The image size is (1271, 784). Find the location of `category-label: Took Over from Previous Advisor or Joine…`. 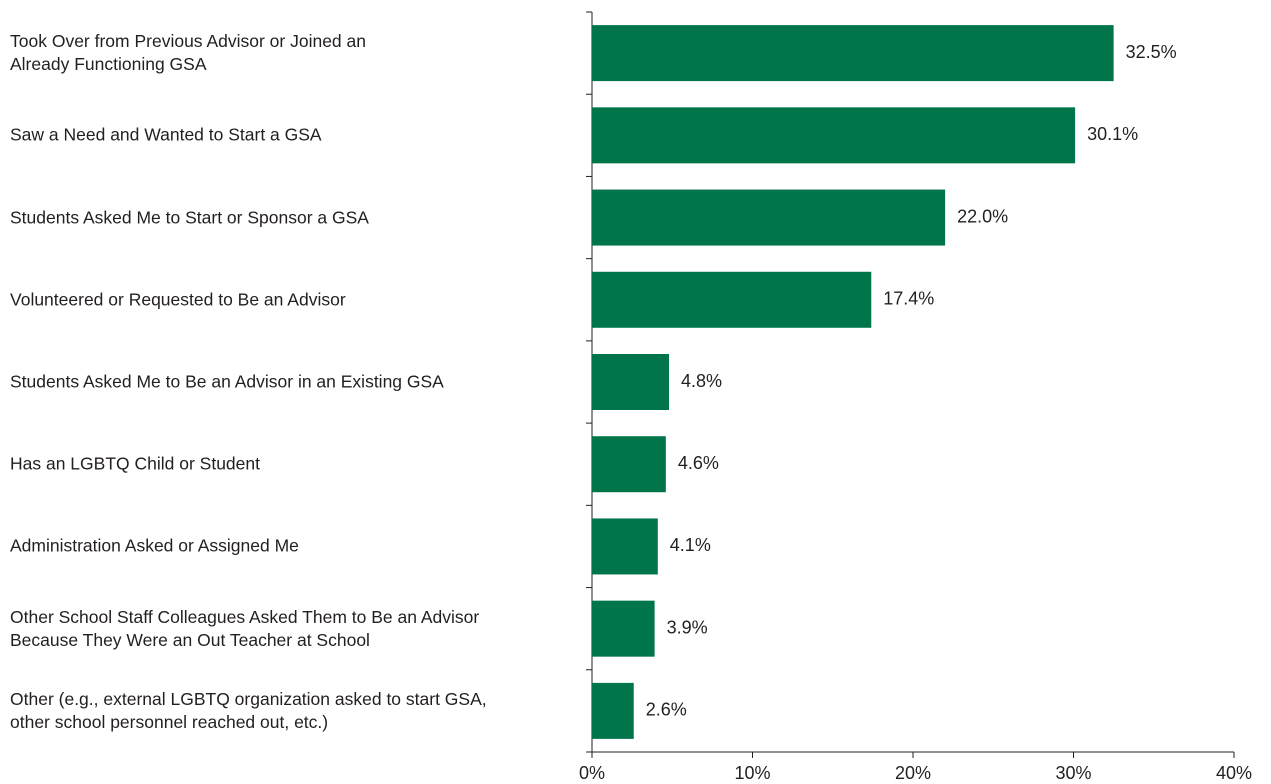

category-label: Took Over from Previous Advisor or Joine… is located at coordinates (188, 53).